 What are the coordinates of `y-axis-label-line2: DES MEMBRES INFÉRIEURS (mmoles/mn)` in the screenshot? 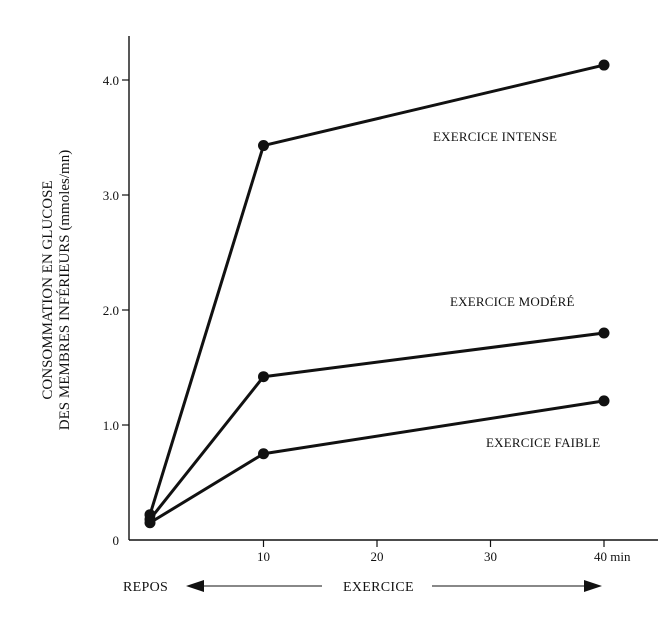 It's located at (64, 290).